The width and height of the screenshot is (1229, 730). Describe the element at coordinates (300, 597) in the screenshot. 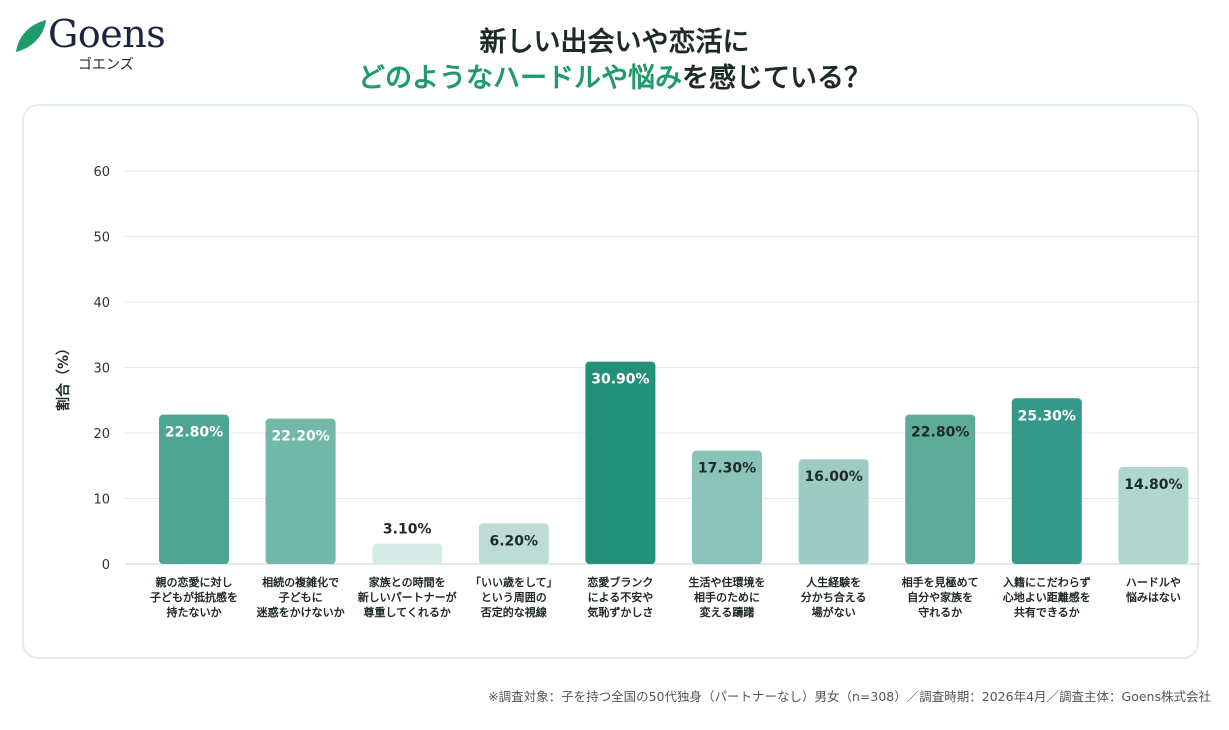

I see `x-tick-label: 相続の複雑化で子どもに迷惑をかけないか` at that location.